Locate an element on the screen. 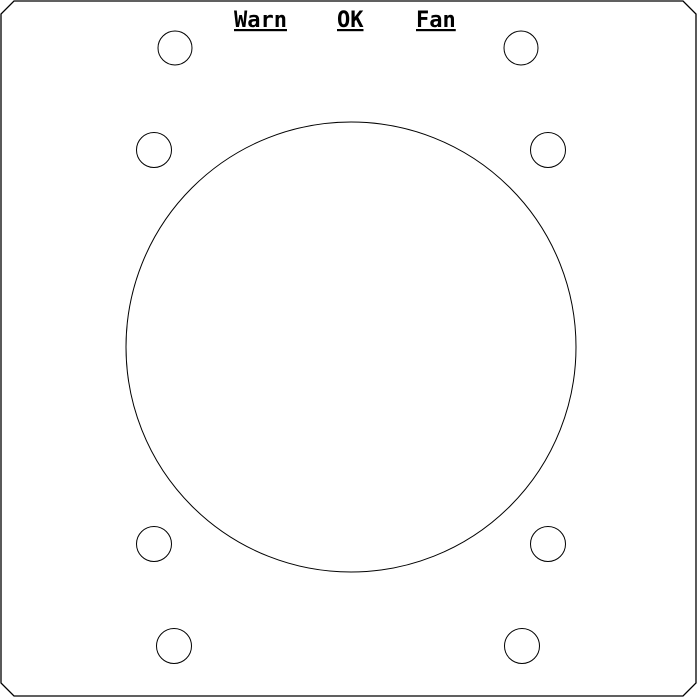 The image size is (698, 698). label-fan: Fan is located at coordinates (436, 20).